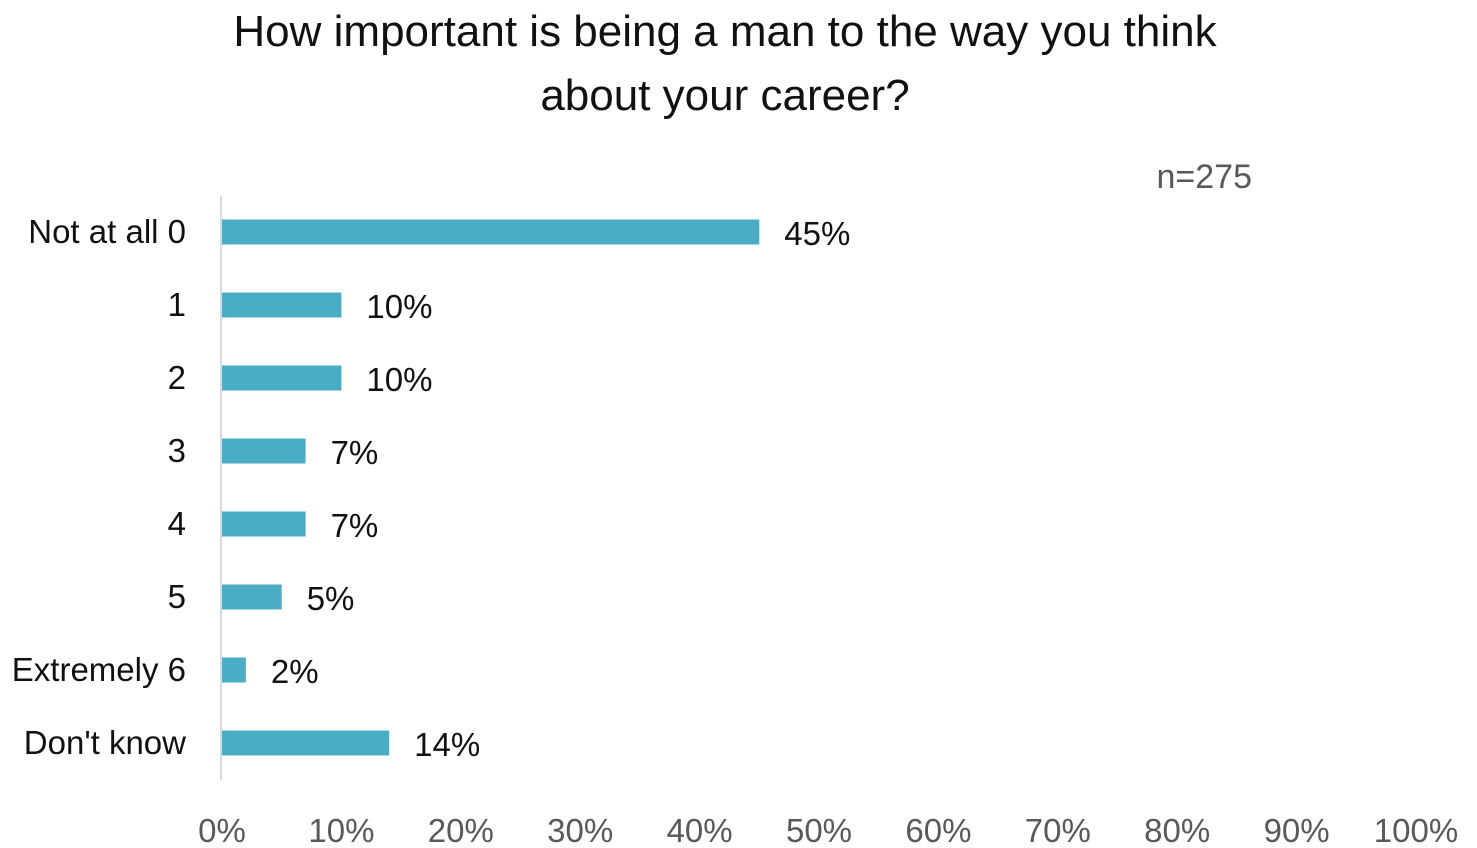  I want to click on x-tick-label: 70%, so click(1058, 830).